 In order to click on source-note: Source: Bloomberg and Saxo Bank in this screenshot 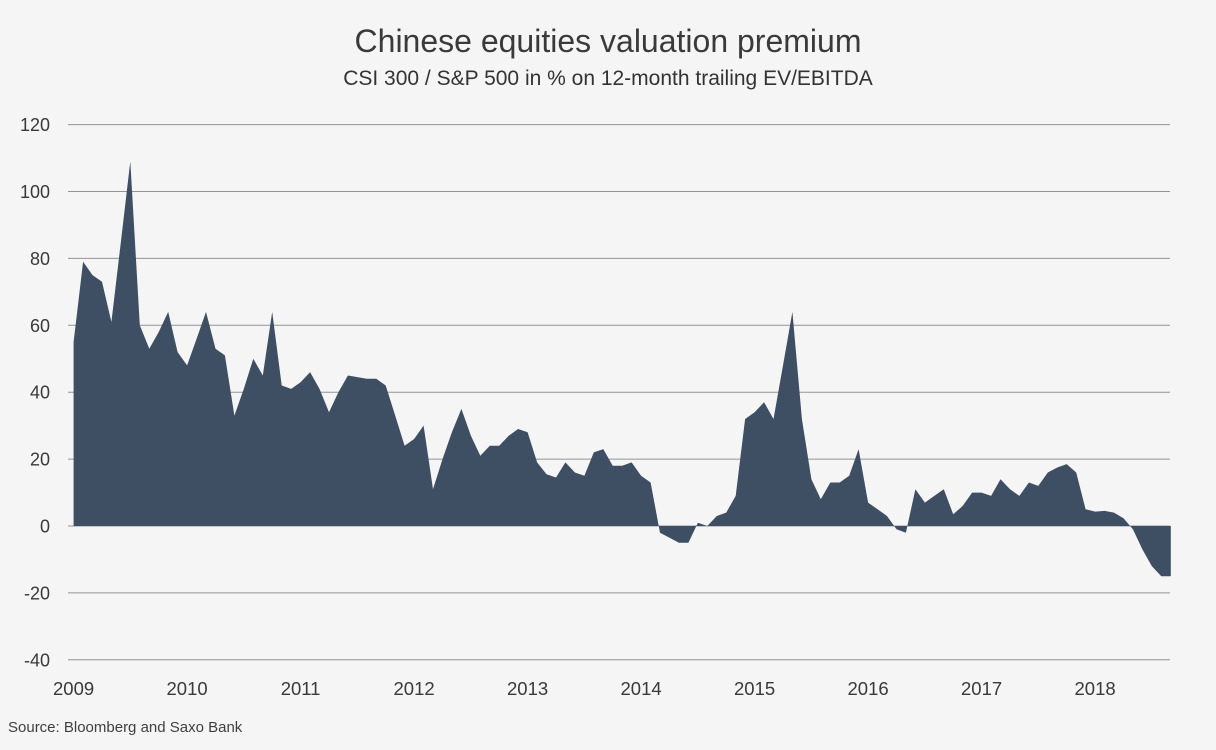, I will do `click(125, 727)`.